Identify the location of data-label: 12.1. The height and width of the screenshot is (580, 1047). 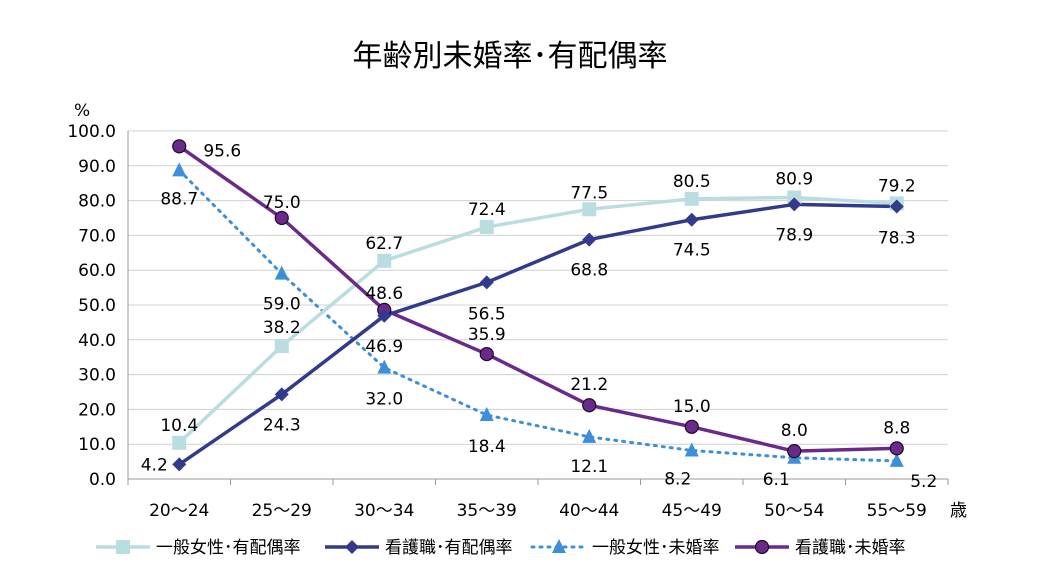
(589, 467).